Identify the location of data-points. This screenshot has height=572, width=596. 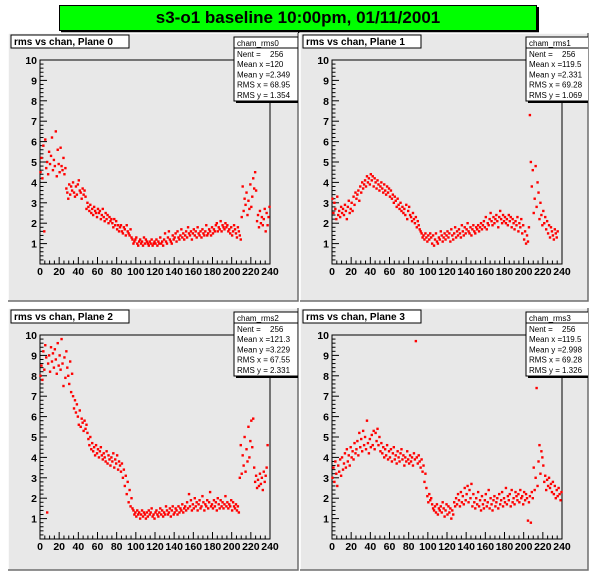
(445, 180).